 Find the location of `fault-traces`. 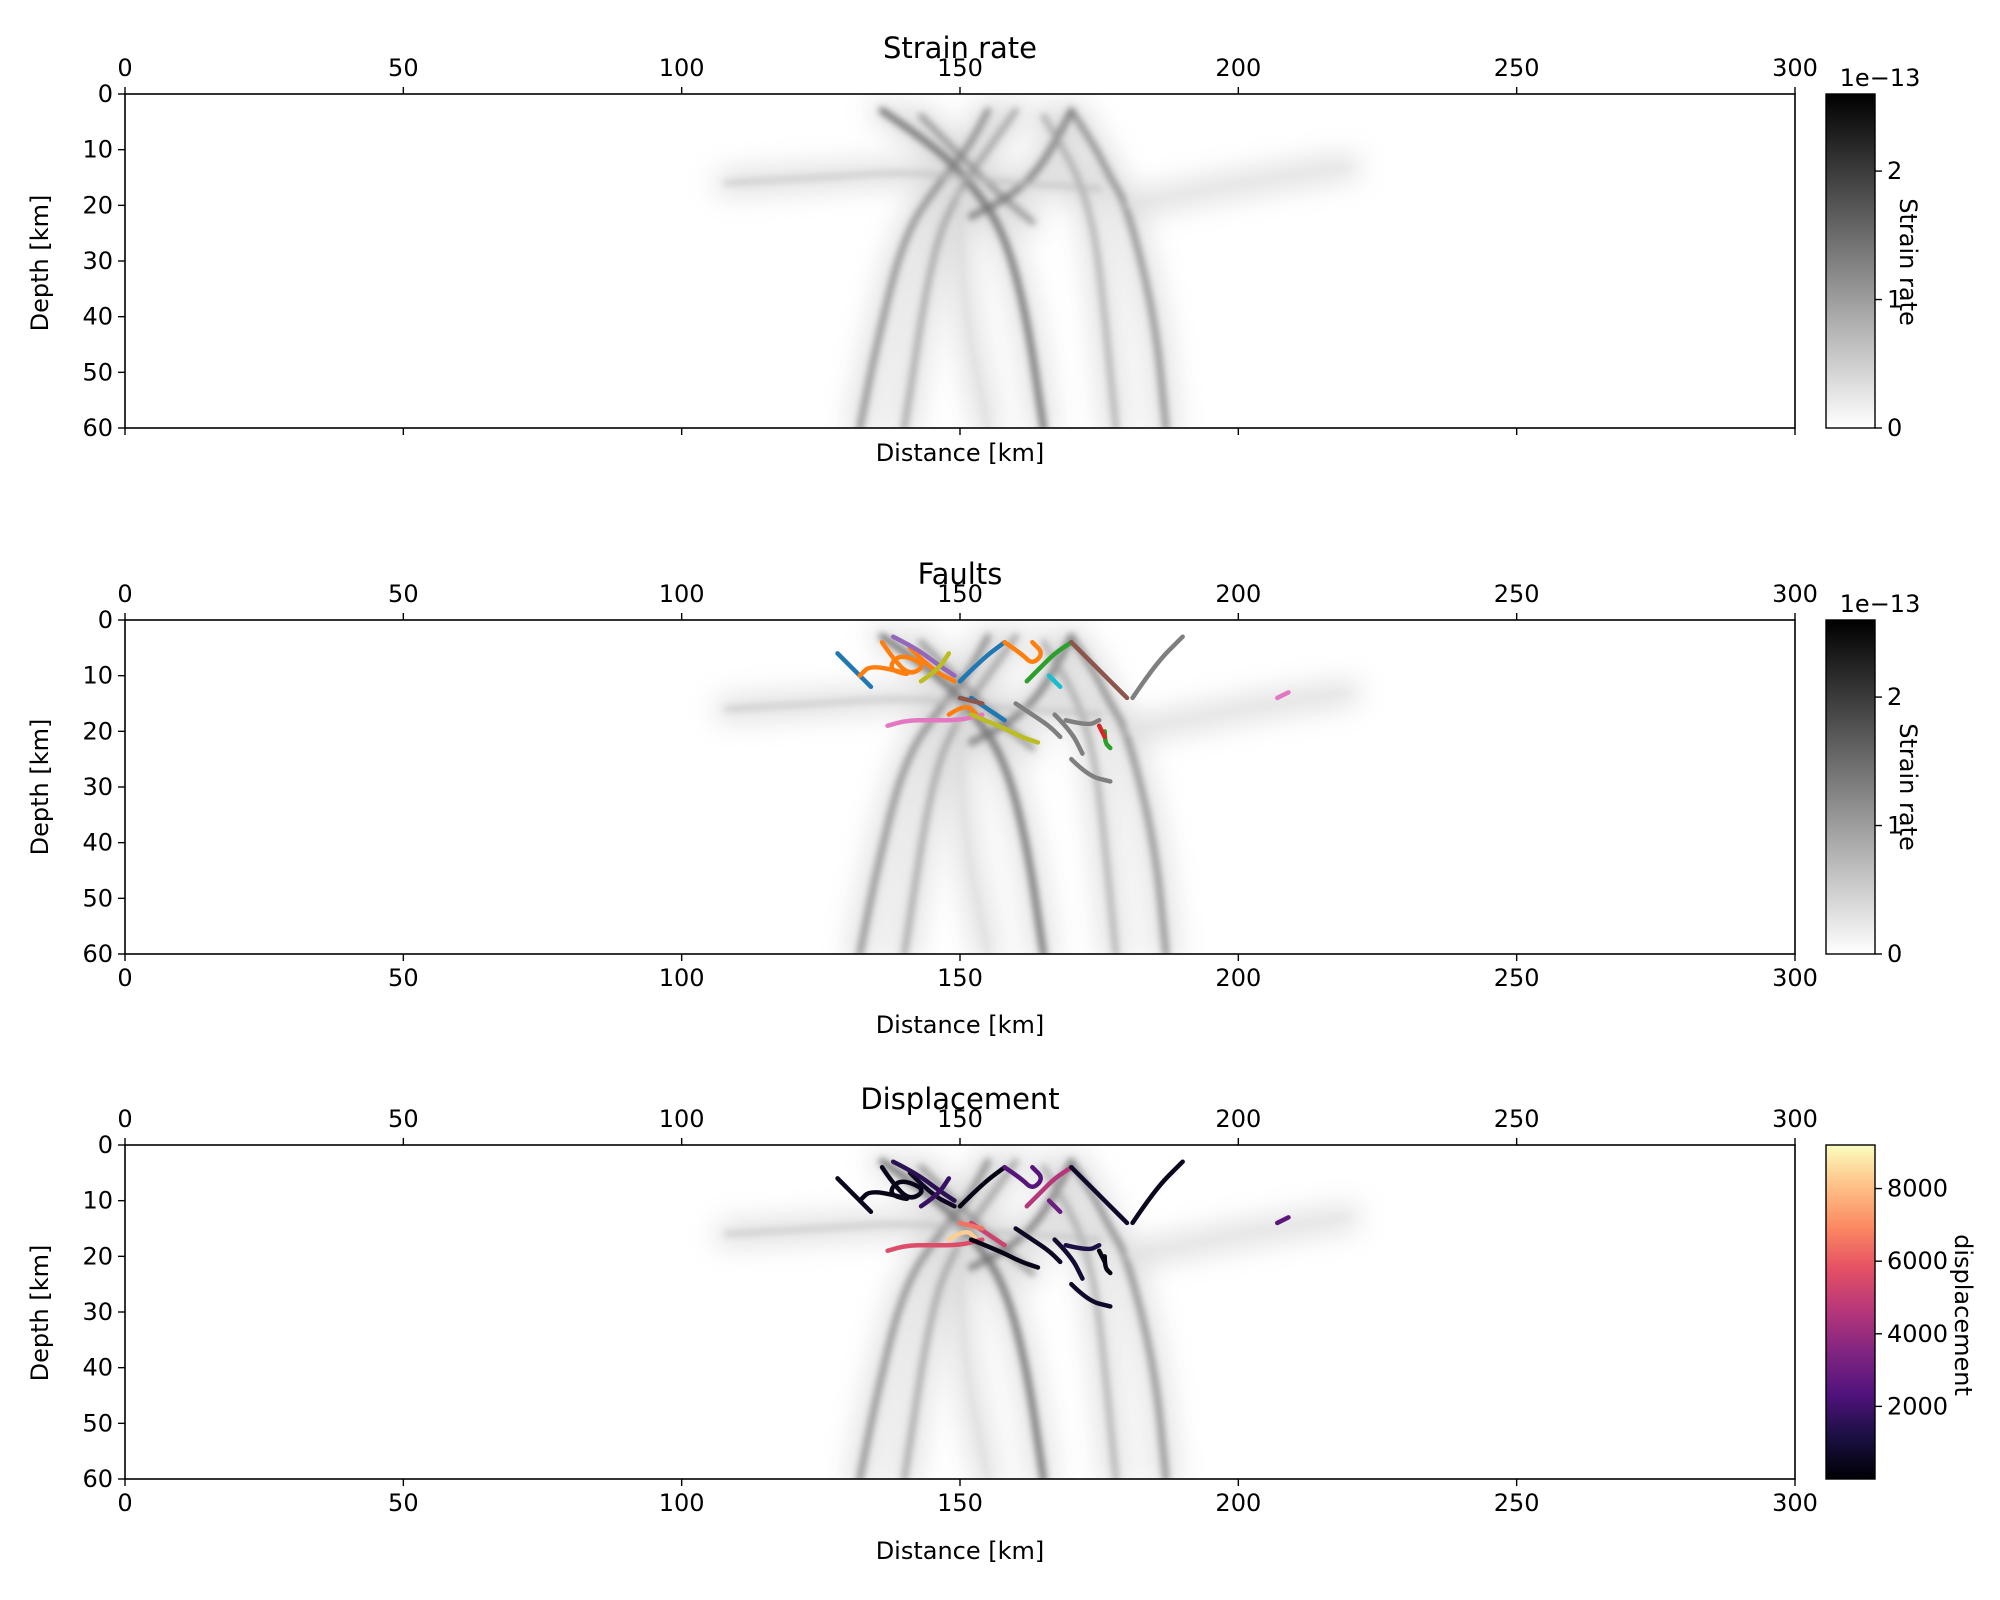

fault-traces is located at coordinates (1063, 709).